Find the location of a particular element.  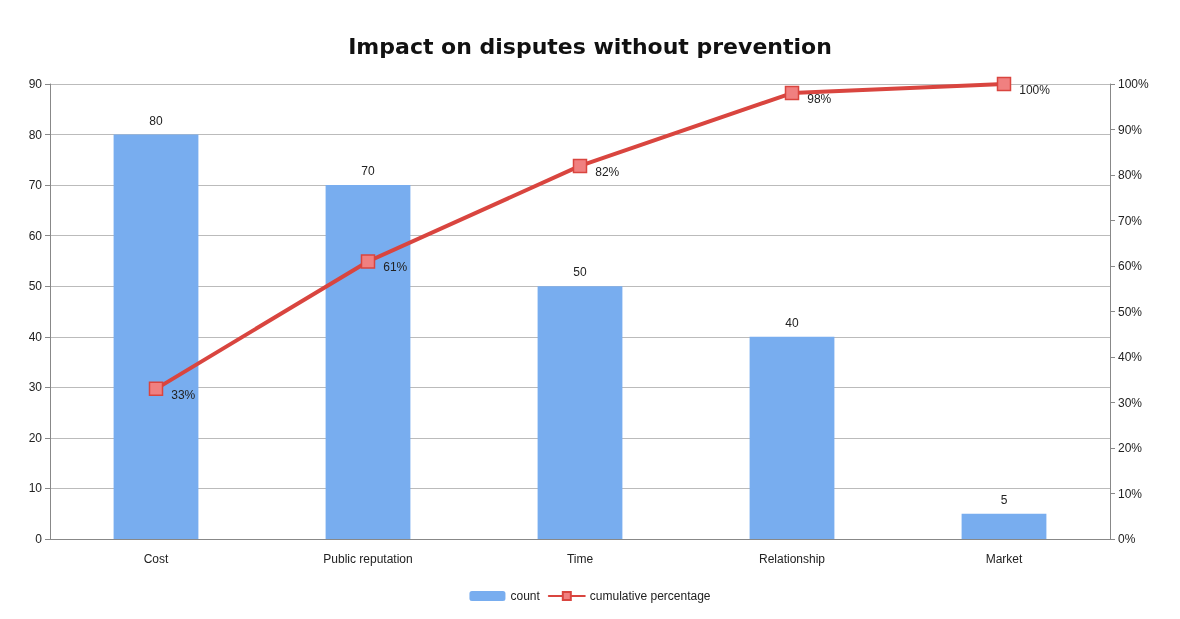

data-label: 33% is located at coordinates (183, 394).